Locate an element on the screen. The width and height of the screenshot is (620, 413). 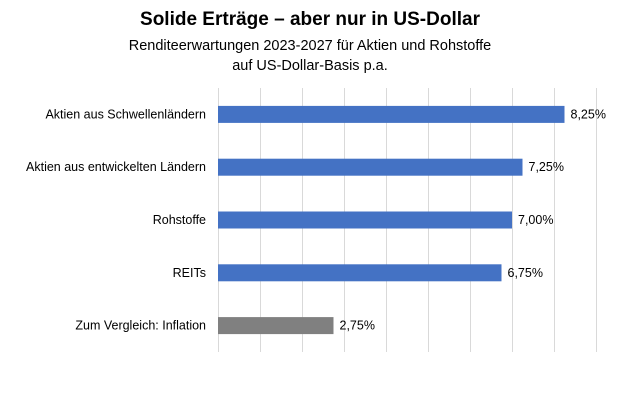
value-label: 7,25% is located at coordinates (546, 167).